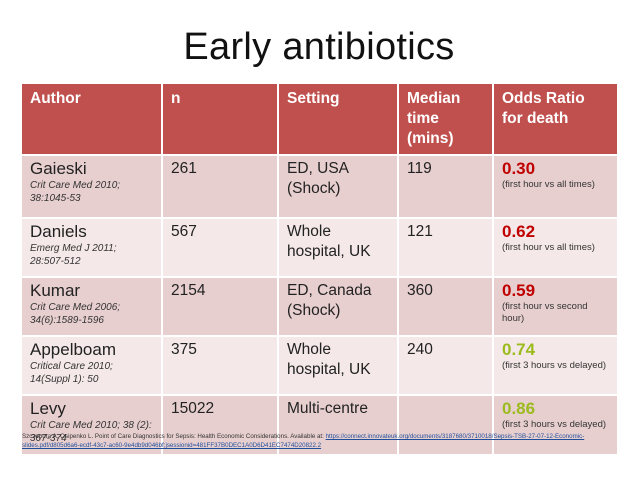  What do you see at coordinates (220, 119) in the screenshot?
I see `header-n: n` at bounding box center [220, 119].